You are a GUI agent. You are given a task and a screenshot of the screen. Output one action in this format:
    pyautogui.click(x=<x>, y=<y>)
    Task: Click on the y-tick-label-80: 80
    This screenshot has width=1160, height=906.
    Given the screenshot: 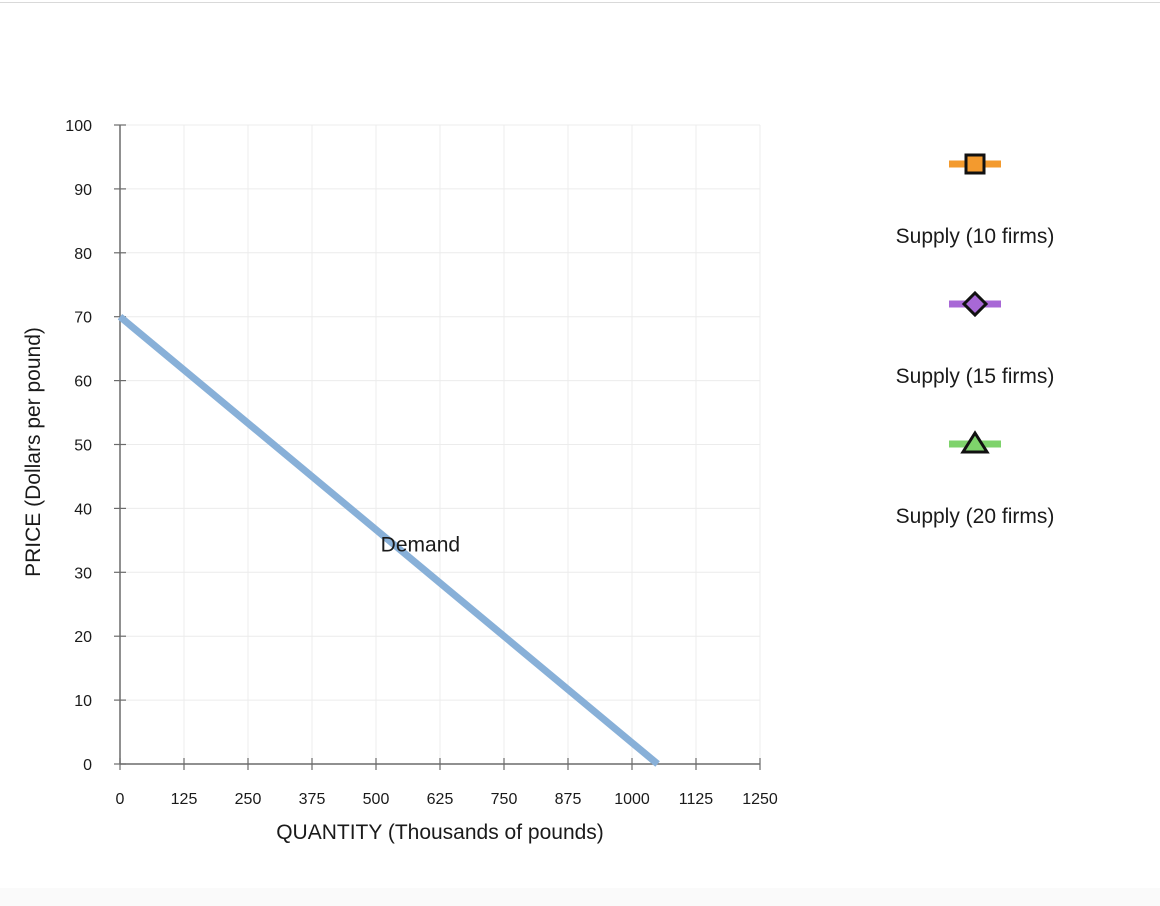 What is the action you would take?
    pyautogui.click(x=83, y=254)
    